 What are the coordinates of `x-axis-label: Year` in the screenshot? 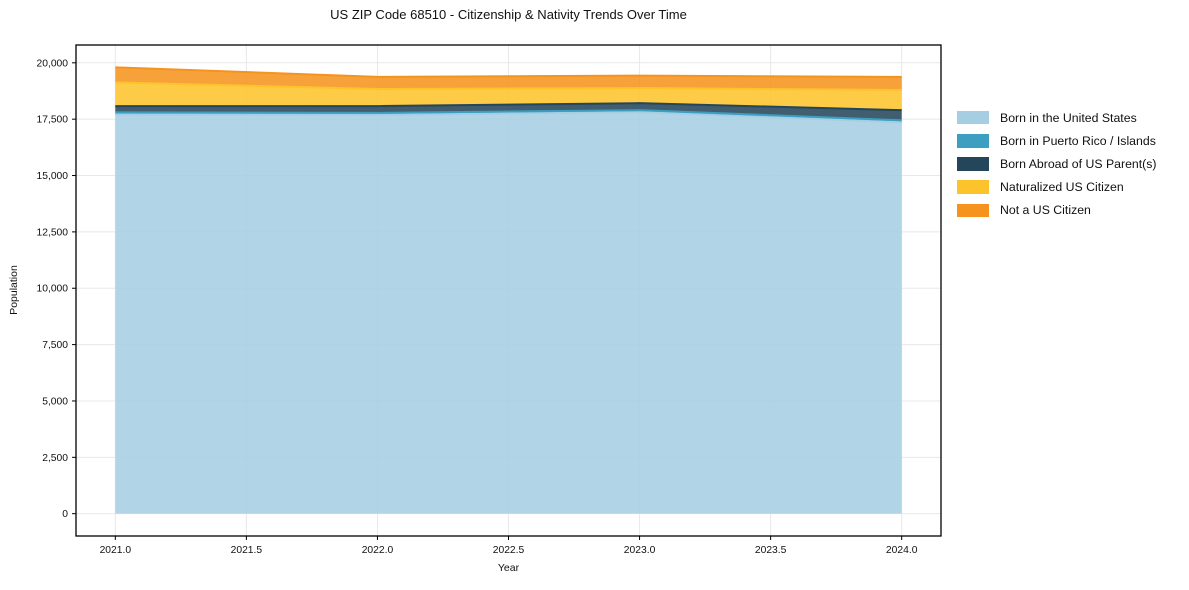 It's located at (508, 568).